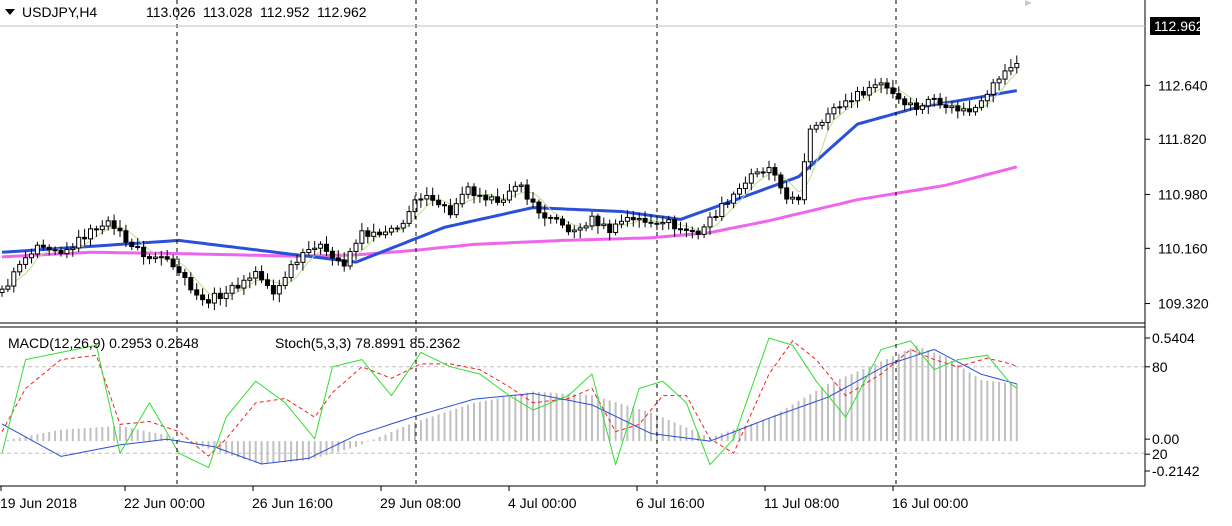  Describe the element at coordinates (1179, 26) in the screenshot. I see `current-price-label: 112.962` at that location.